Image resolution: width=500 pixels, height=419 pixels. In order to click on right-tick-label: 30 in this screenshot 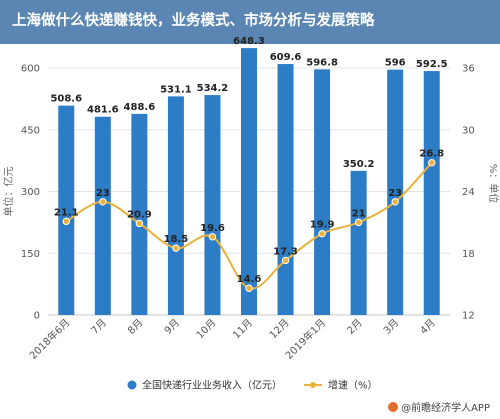, I will do `click(468, 130)`.